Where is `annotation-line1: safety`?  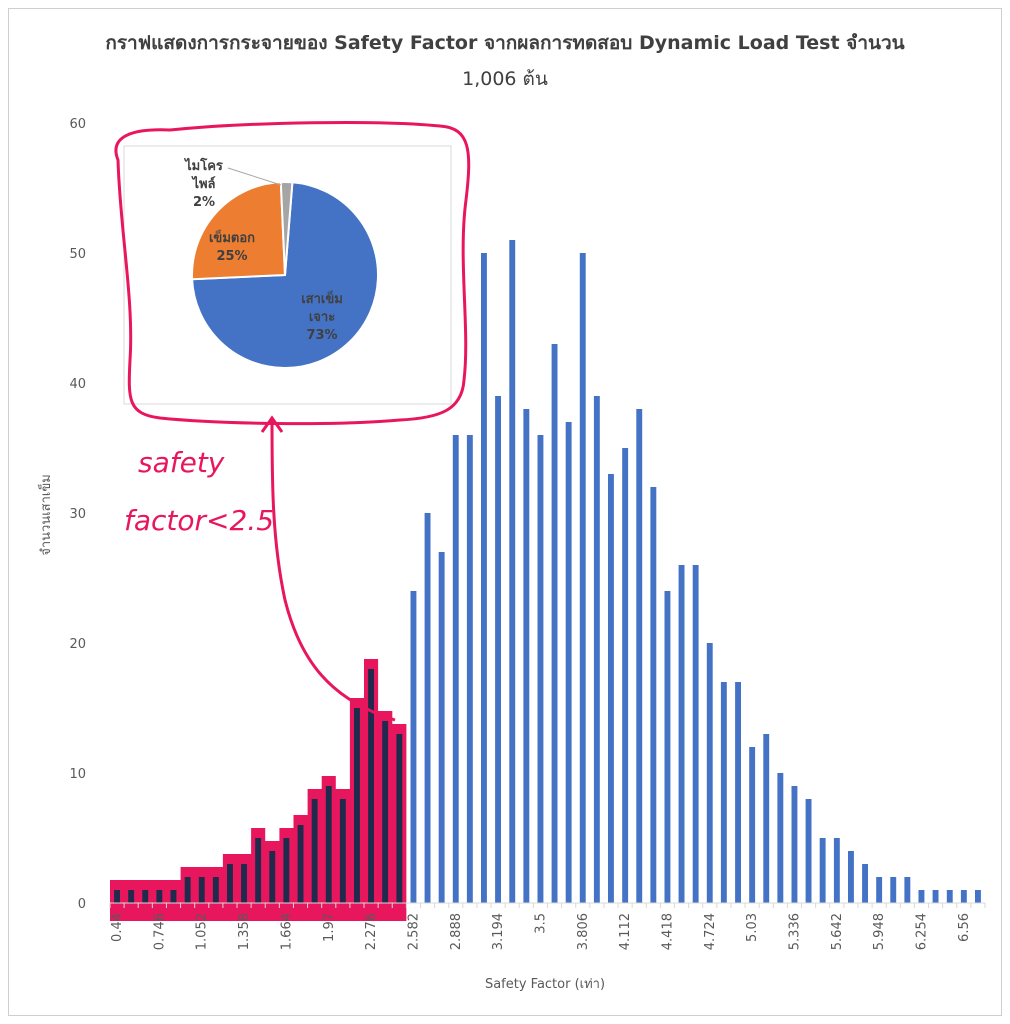
annotation-line1: safety is located at coordinates (181, 462).